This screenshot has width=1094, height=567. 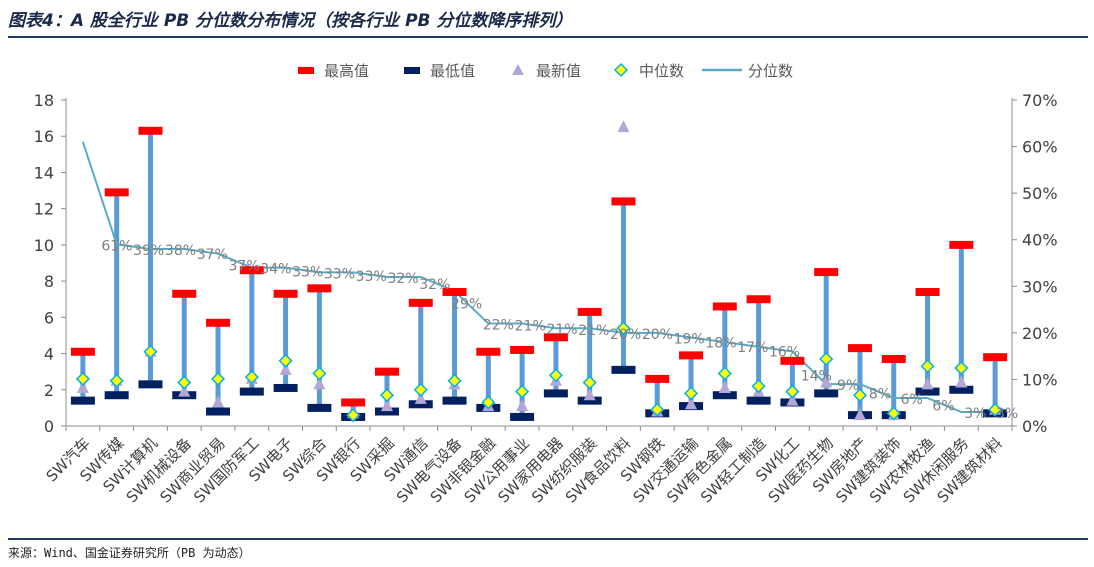 What do you see at coordinates (49, 354) in the screenshot?
I see `y-left-tick-label: 4` at bounding box center [49, 354].